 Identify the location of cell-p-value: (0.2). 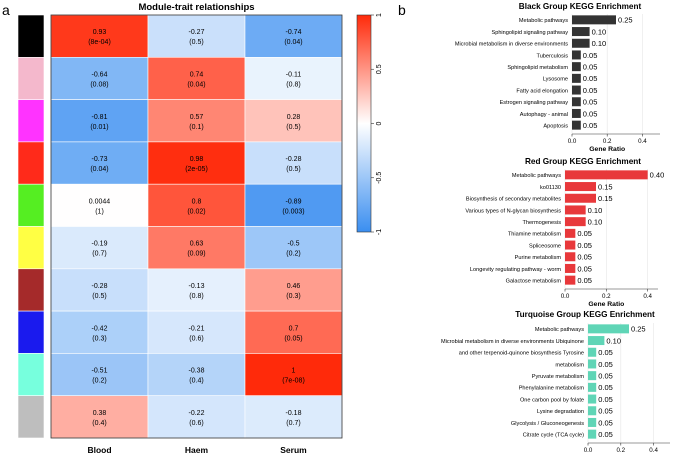
(99, 381).